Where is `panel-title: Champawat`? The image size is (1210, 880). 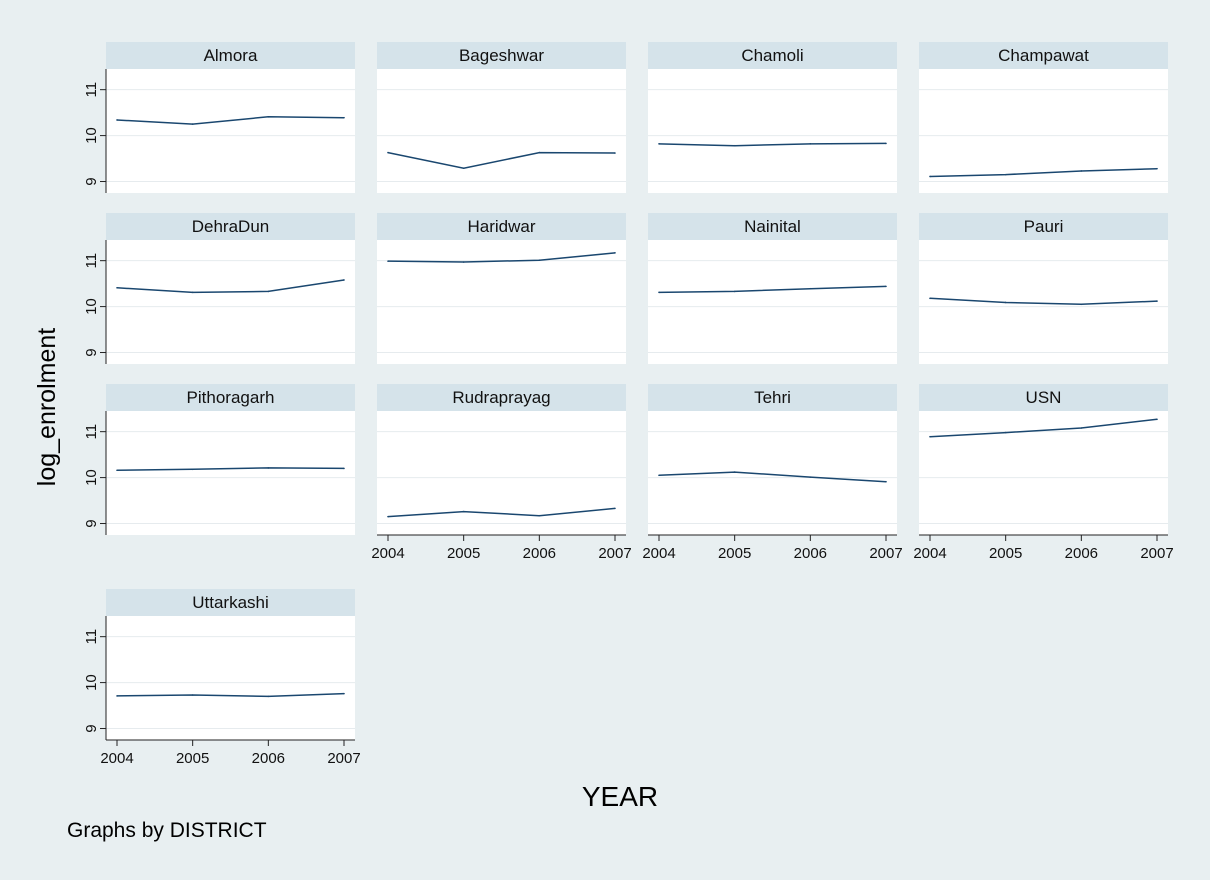 panel-title: Champawat is located at coordinates (1043, 55).